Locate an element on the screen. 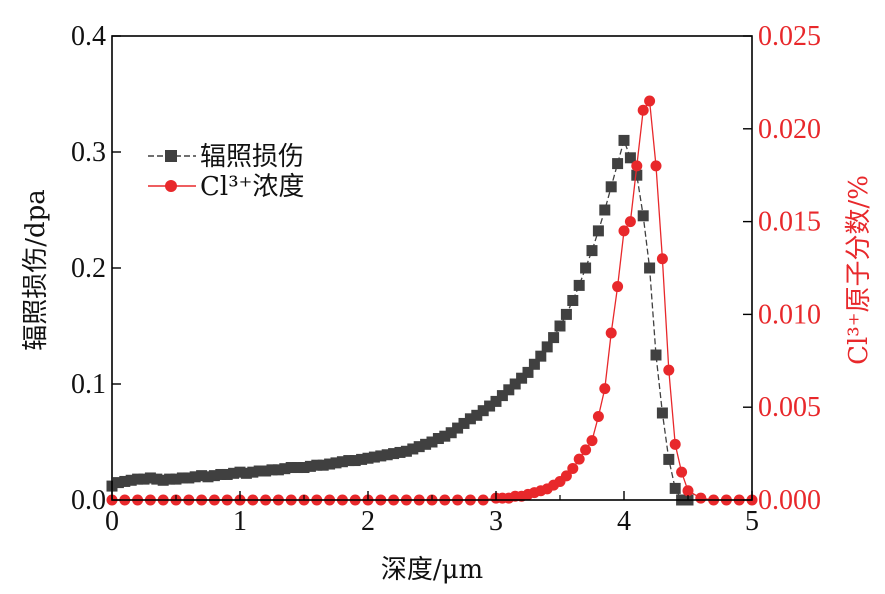 This screenshot has height=594, width=885. y-right-tick-label: 0.005 is located at coordinates (789, 407).